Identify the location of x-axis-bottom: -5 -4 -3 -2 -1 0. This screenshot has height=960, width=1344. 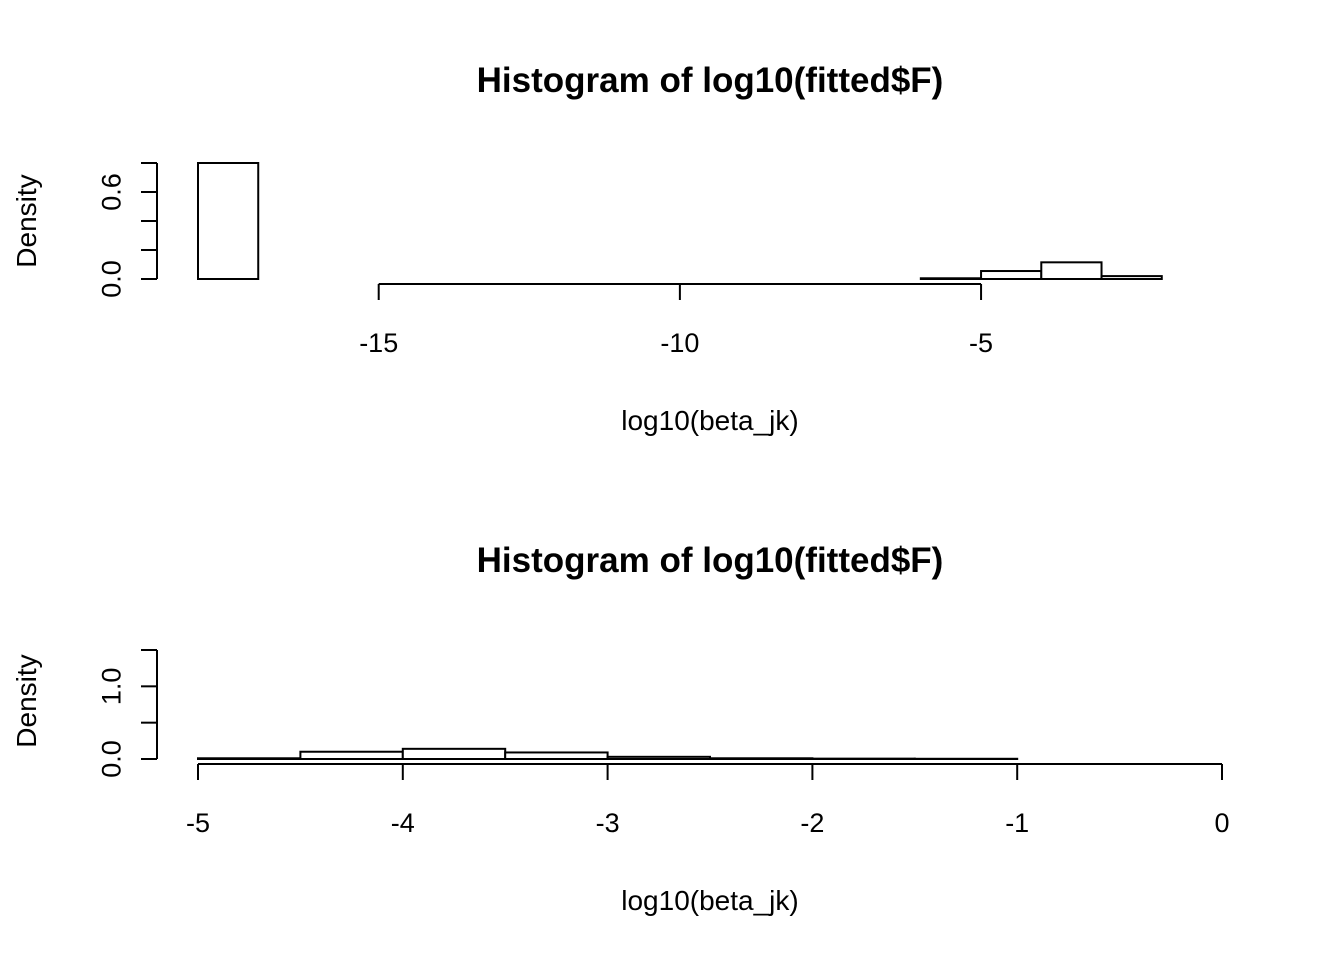
(708, 800).